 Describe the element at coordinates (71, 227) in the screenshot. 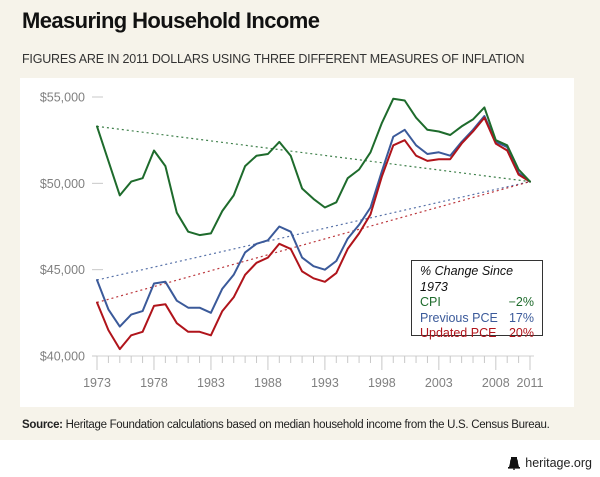

I see `y-axis: $40,000 $45,000 $50,000 $55,000` at that location.